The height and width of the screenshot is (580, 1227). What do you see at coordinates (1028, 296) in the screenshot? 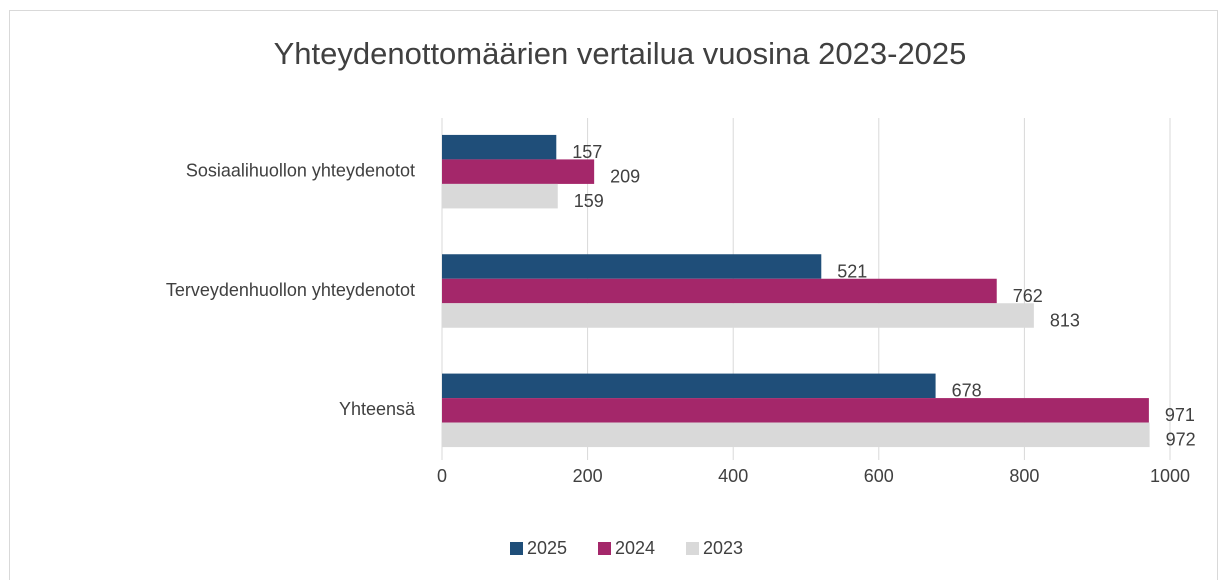
I see `data-label: 762` at bounding box center [1028, 296].